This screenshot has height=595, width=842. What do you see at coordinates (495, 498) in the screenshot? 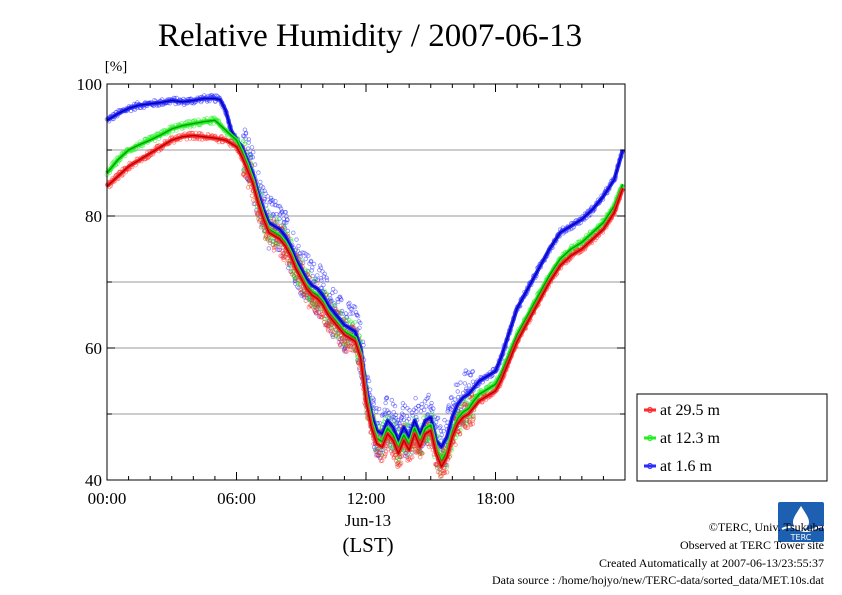
I see `x-tick-label: 18:00` at bounding box center [495, 498].